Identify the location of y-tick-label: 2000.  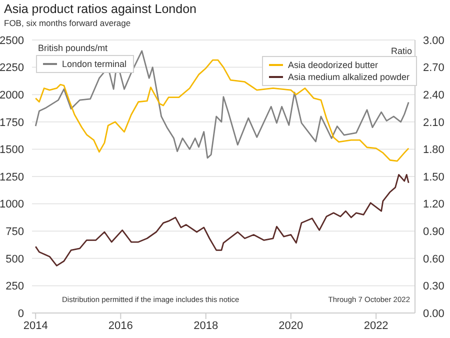
(12, 96).